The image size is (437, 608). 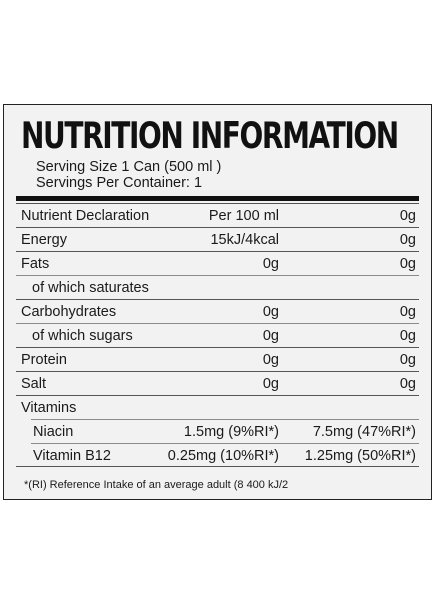 What do you see at coordinates (217, 359) in the screenshot?
I see `row-protein: Protein 0g 0g` at bounding box center [217, 359].